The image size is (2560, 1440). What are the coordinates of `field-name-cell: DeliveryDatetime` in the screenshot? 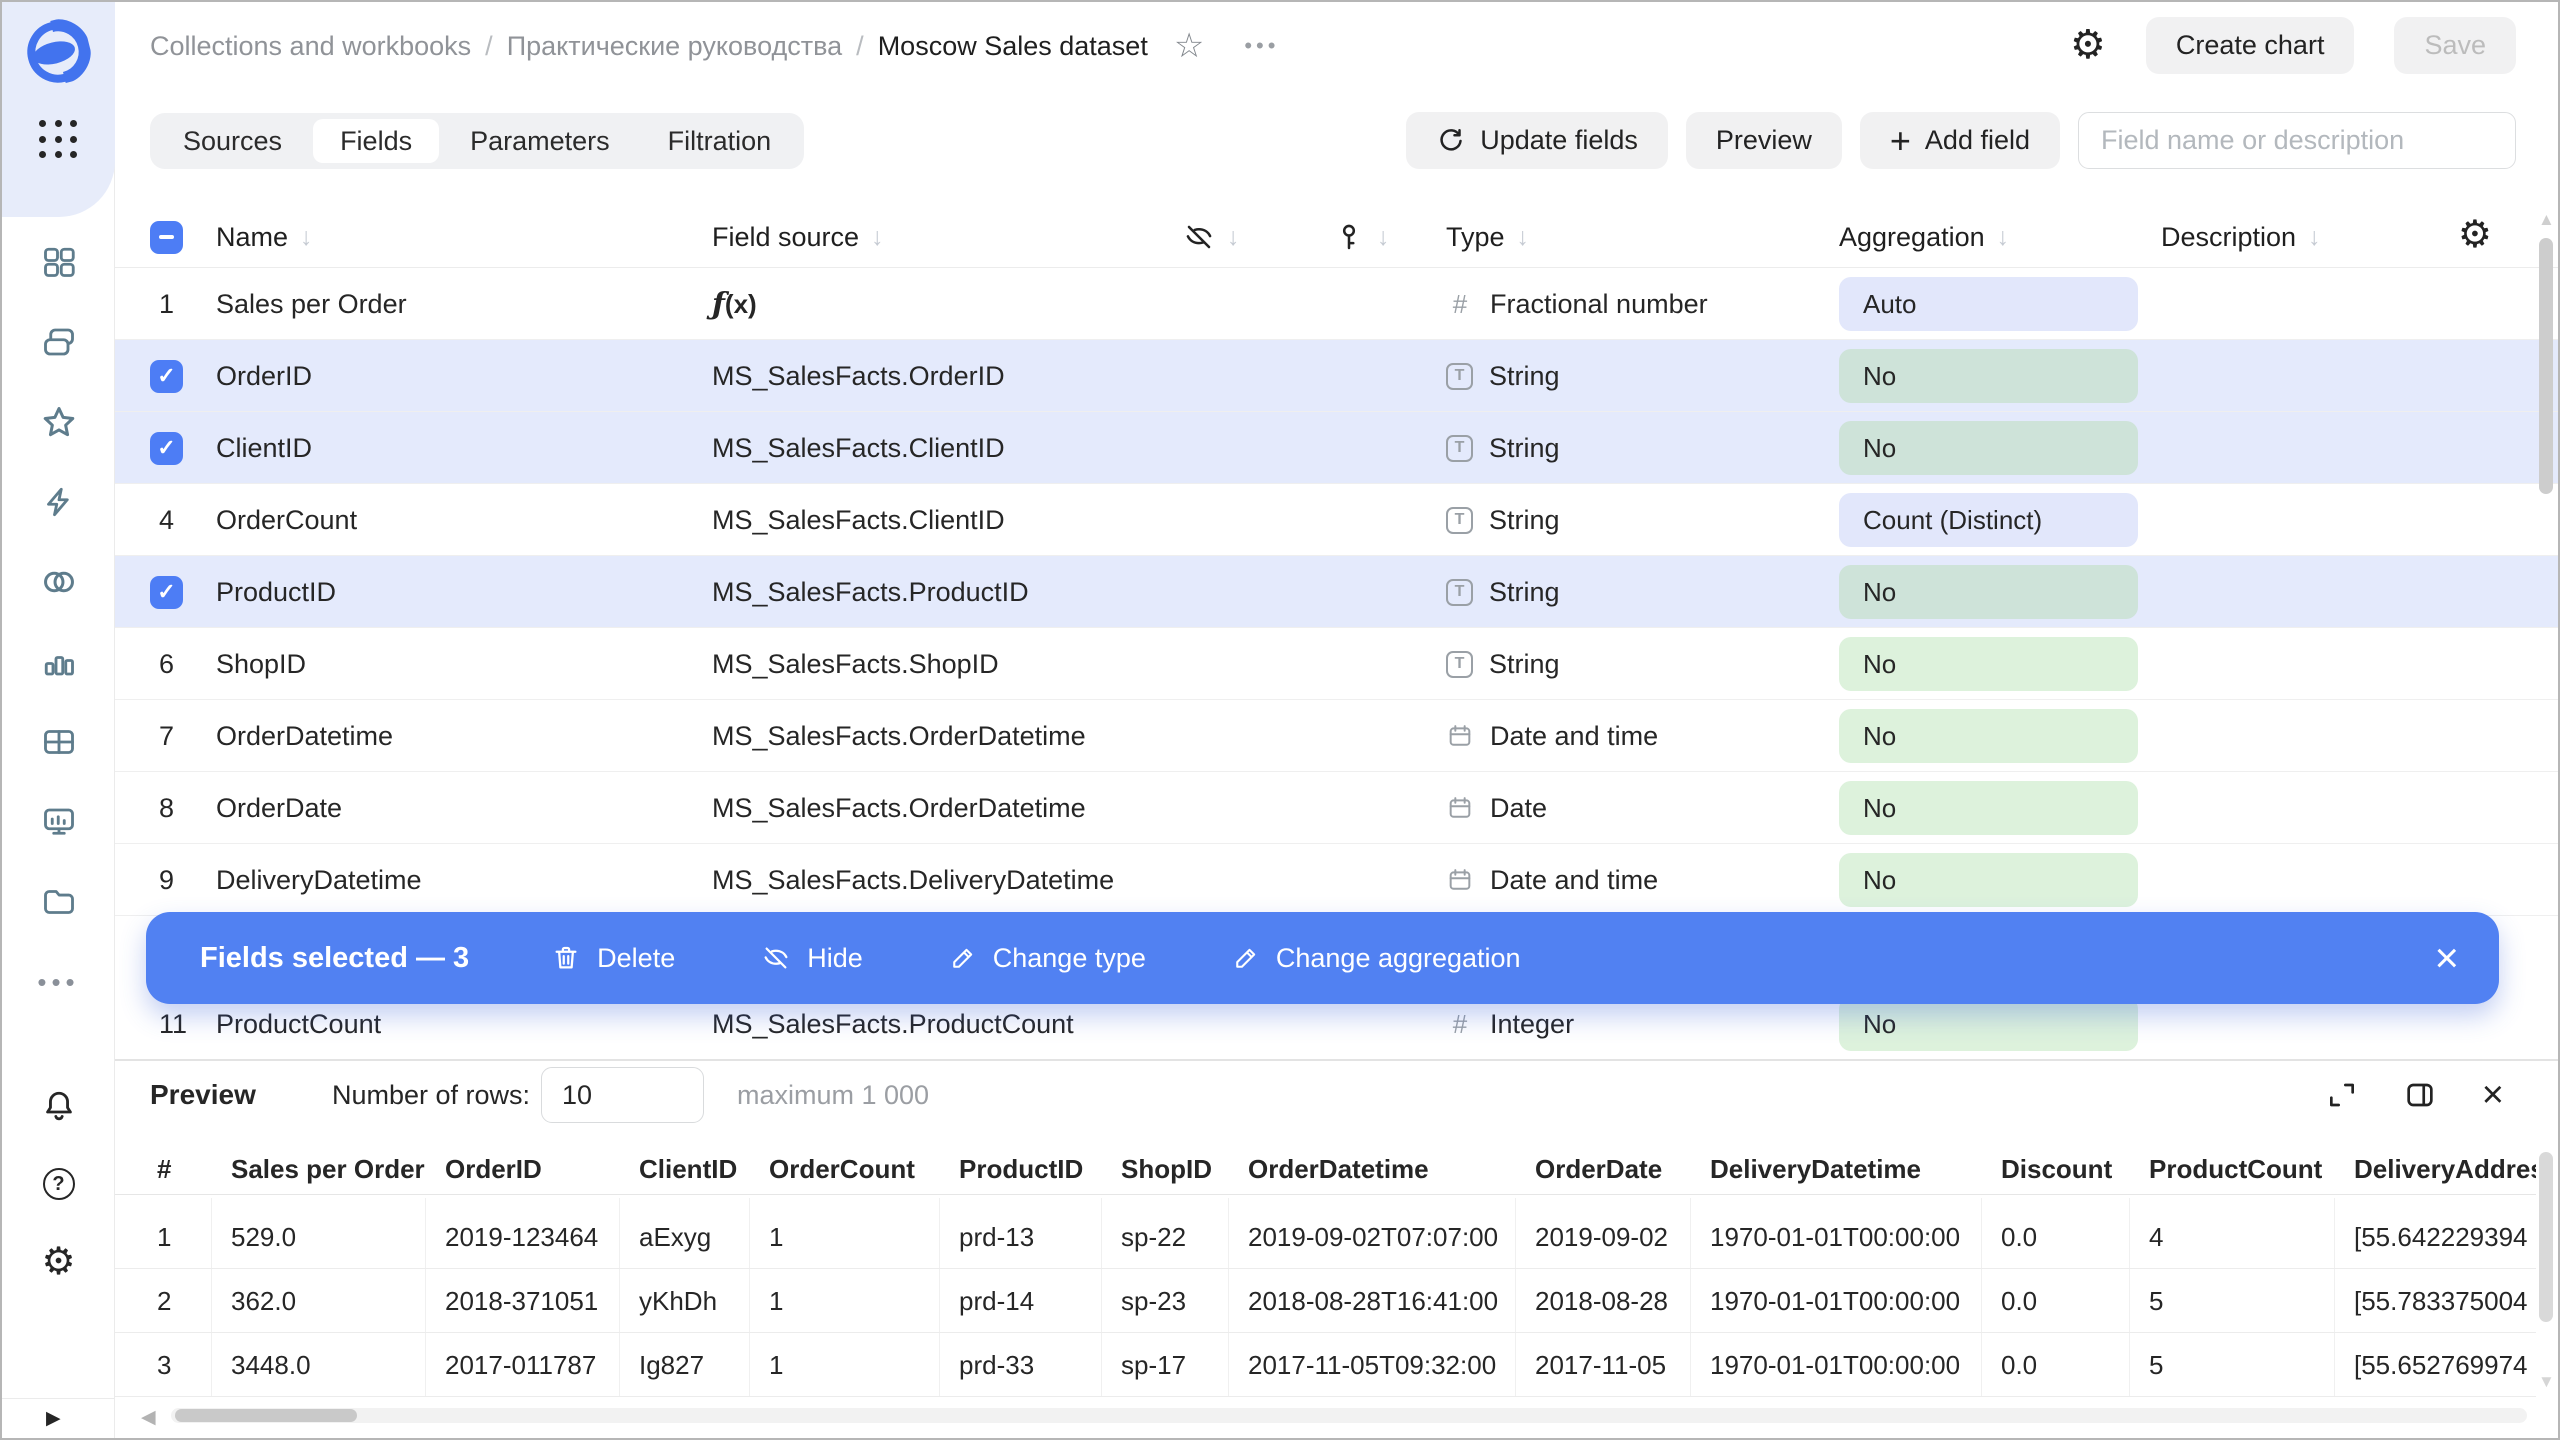 It's located at (319, 879).